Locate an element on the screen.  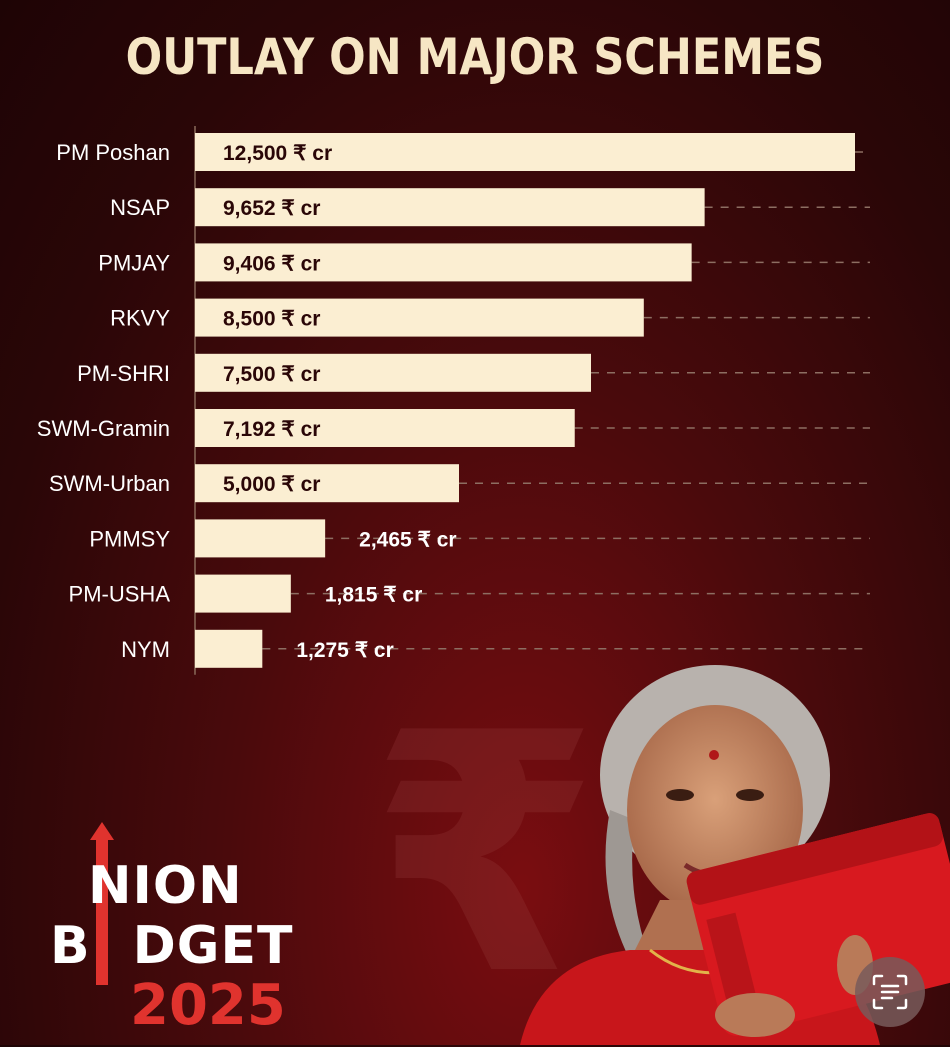
value-label: 8,500 ₹ cr is located at coordinates (271, 319).